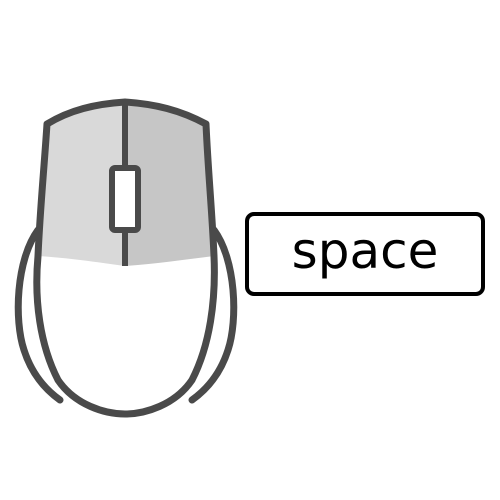  Describe the element at coordinates (39, 315) in the screenshot. I see `mouse-left-grip` at that location.